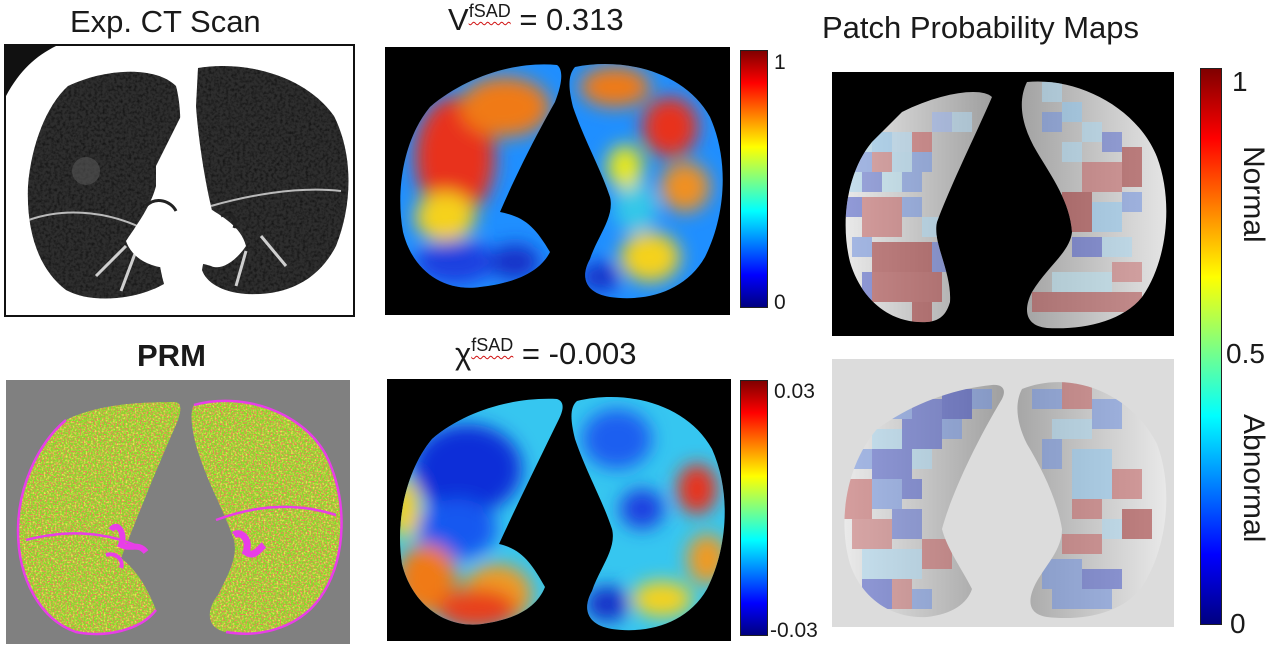 Image resolution: width=1280 pixels, height=647 pixels. What do you see at coordinates (981, 27) in the screenshot?
I see `ppm-title: Patch Probability Maps` at bounding box center [981, 27].